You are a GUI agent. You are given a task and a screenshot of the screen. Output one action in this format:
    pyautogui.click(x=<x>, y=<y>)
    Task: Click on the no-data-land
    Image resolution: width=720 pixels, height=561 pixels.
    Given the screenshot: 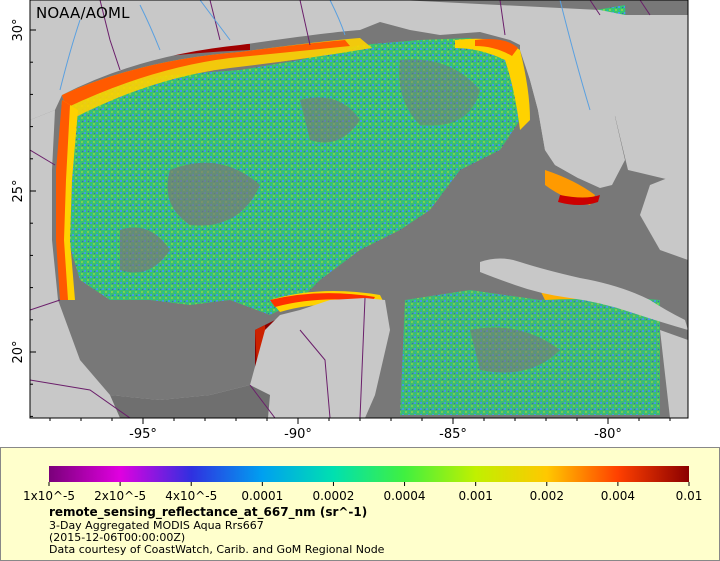 What is the action you would take?
    pyautogui.click(x=190, y=401)
    